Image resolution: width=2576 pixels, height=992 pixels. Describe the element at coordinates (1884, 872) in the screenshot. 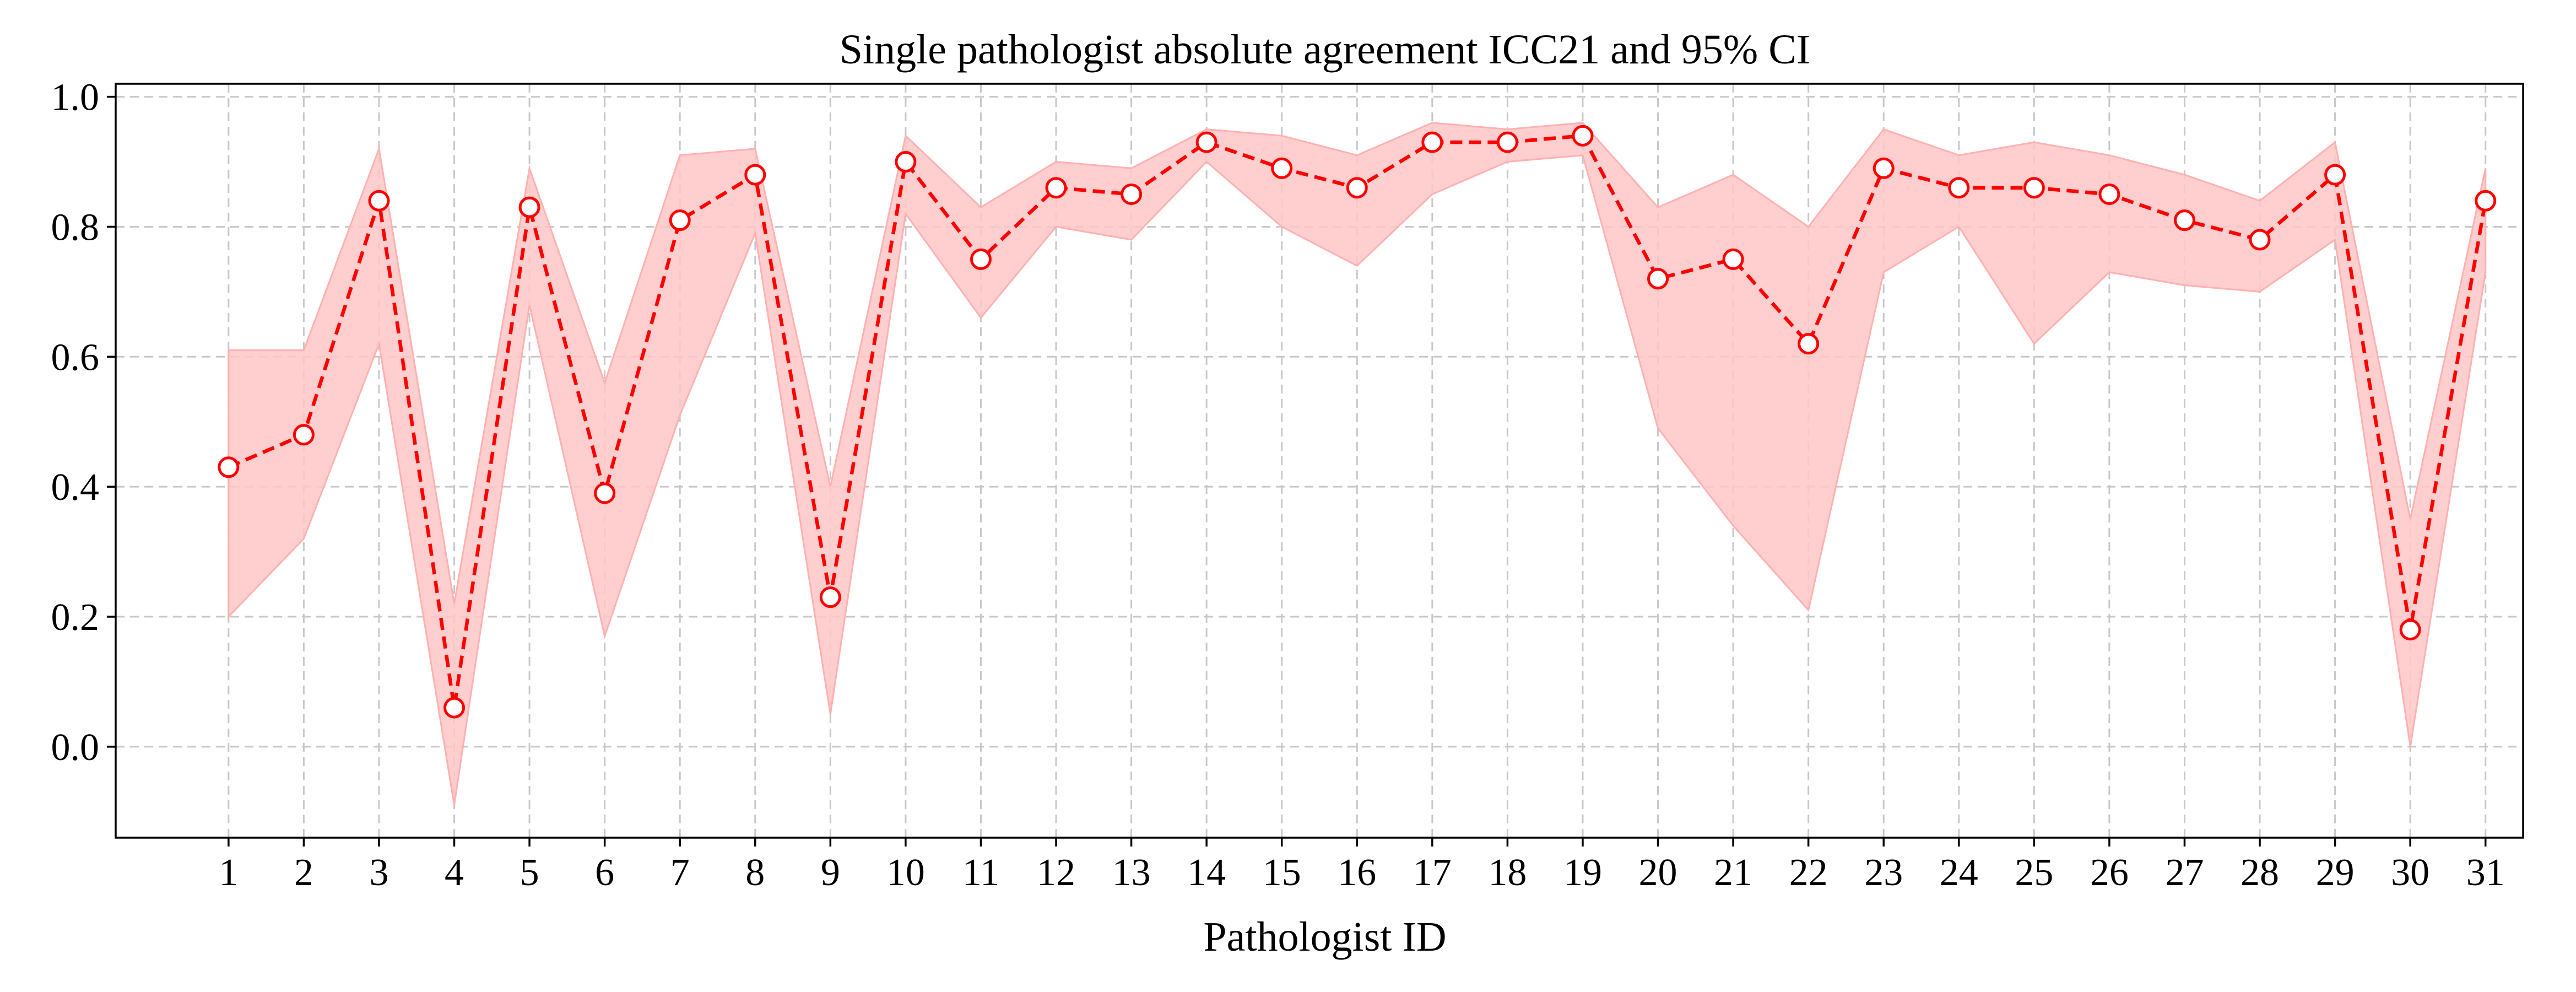

I see `x-tick-label: 23` at that location.